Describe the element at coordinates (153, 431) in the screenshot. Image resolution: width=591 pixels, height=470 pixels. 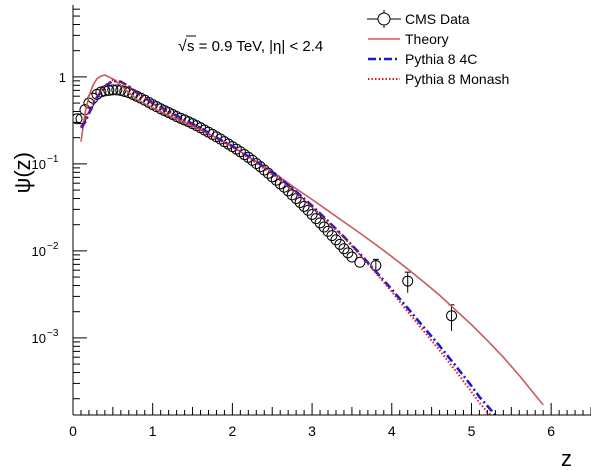
I see `x-tick-label: 1` at that location.